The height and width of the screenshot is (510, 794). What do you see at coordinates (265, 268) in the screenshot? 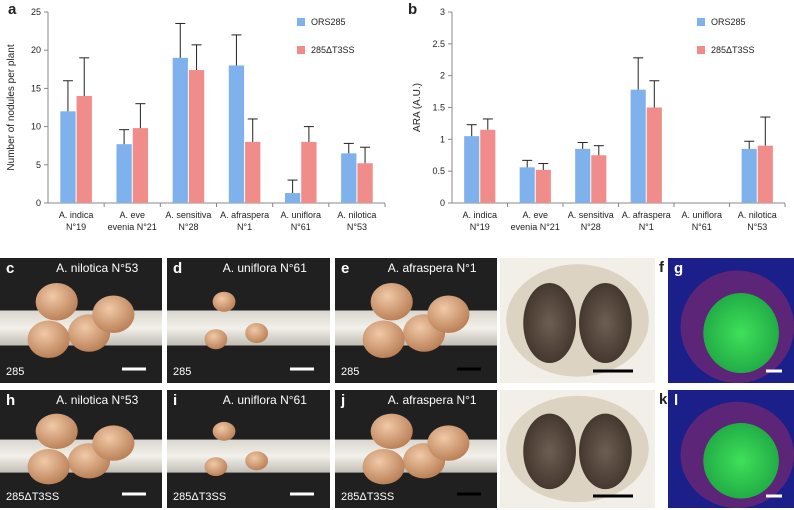
I see `panel-title: A. uniflora N°61` at bounding box center [265, 268].